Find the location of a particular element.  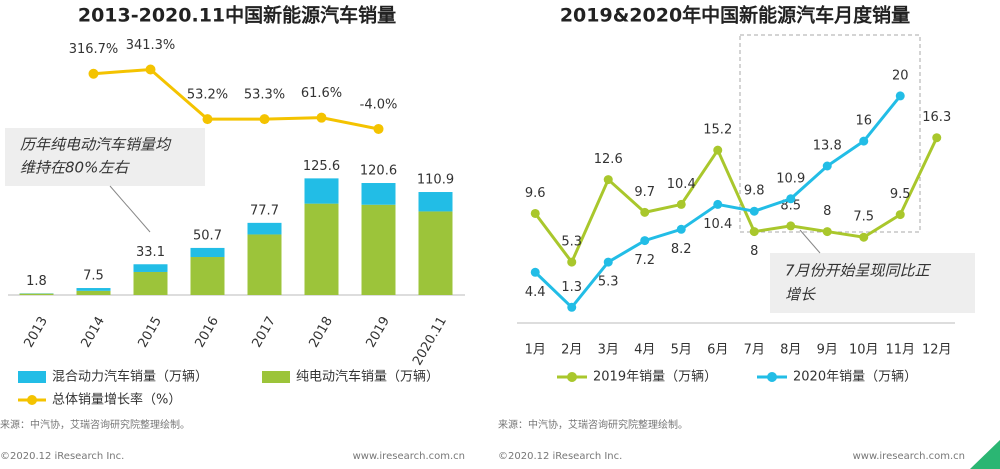

data-label: 61.6% is located at coordinates (321, 93).